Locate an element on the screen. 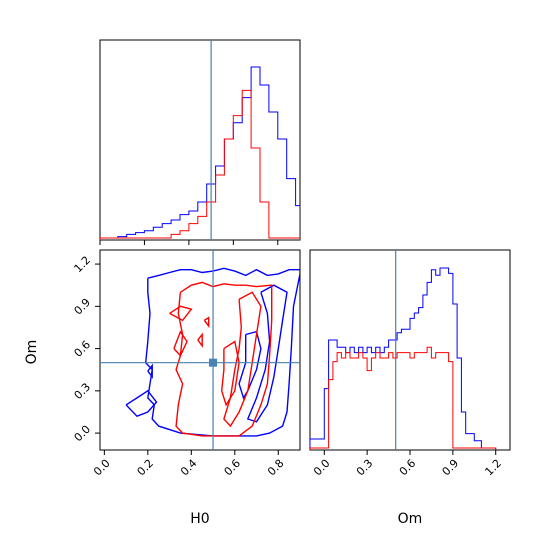  h0-marginal-frame is located at coordinates (200, 140).